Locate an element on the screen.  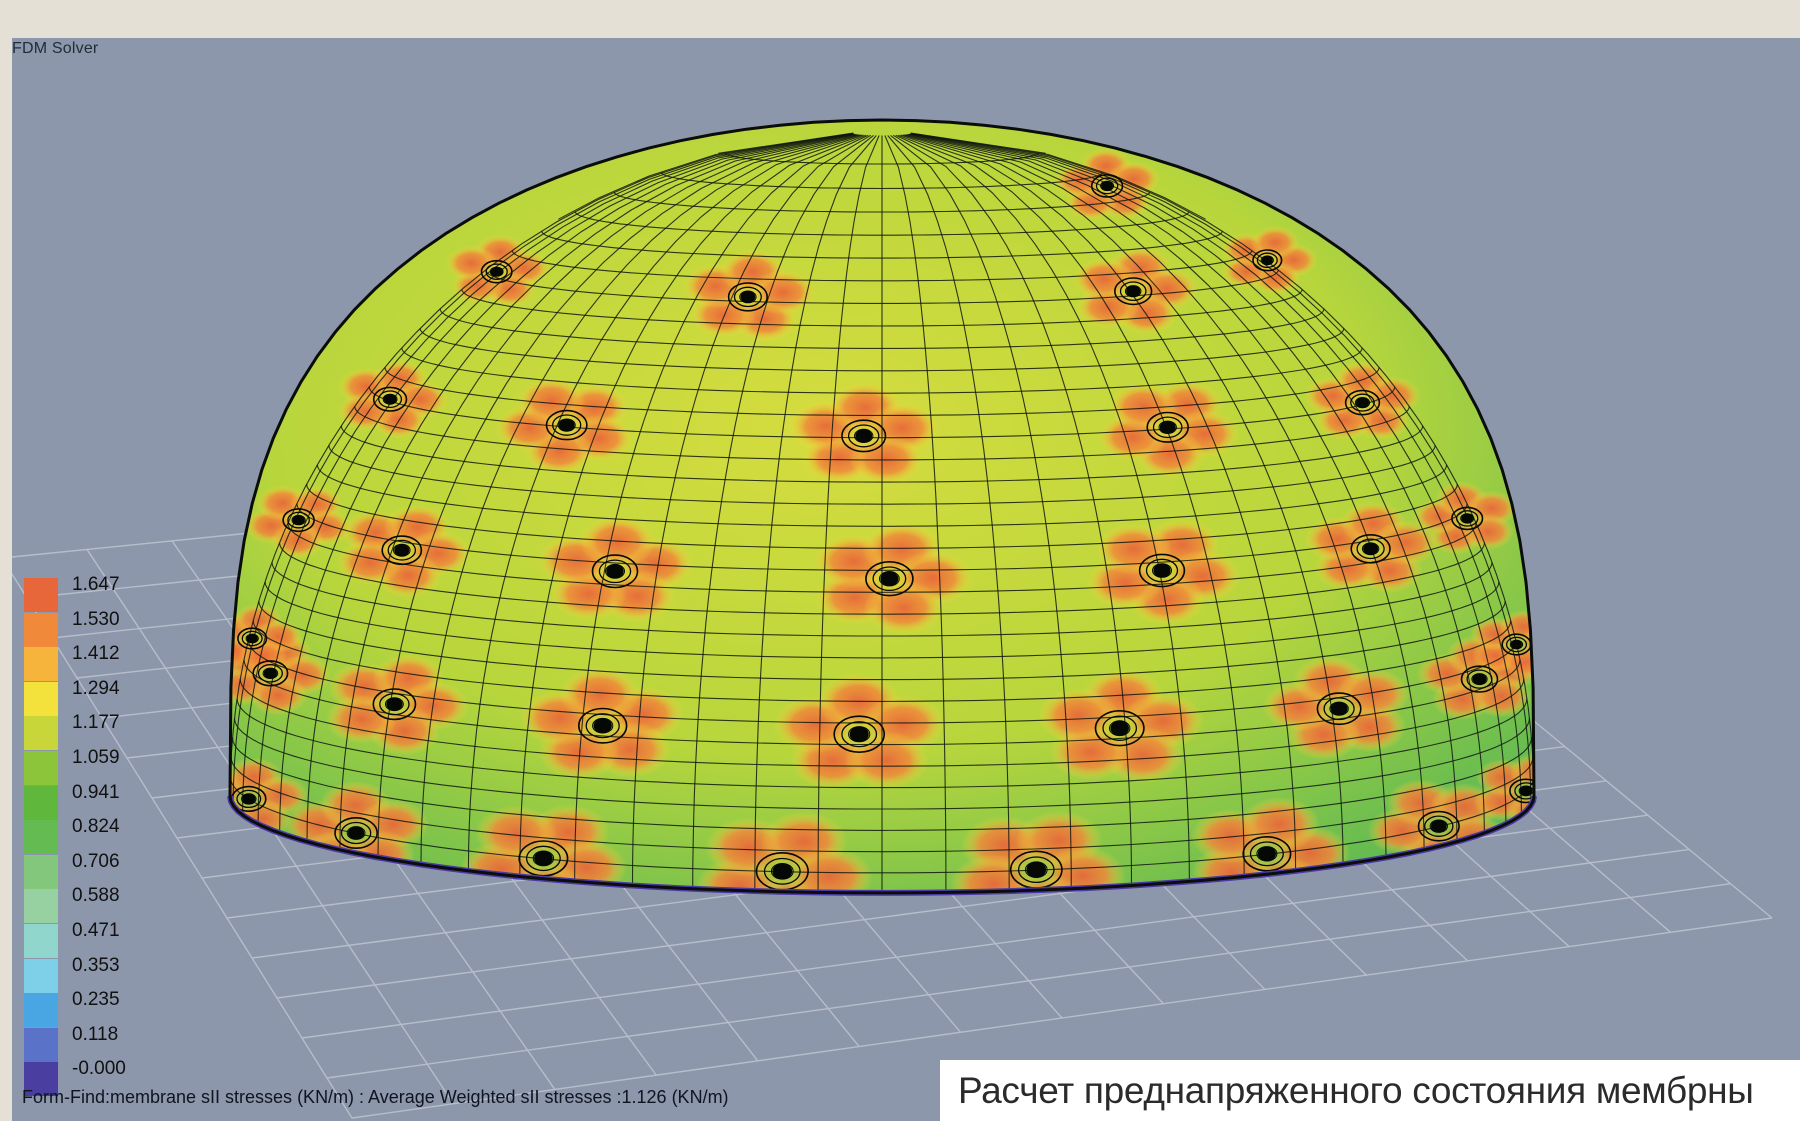
grid-line is located at coordinates (1028, 981).